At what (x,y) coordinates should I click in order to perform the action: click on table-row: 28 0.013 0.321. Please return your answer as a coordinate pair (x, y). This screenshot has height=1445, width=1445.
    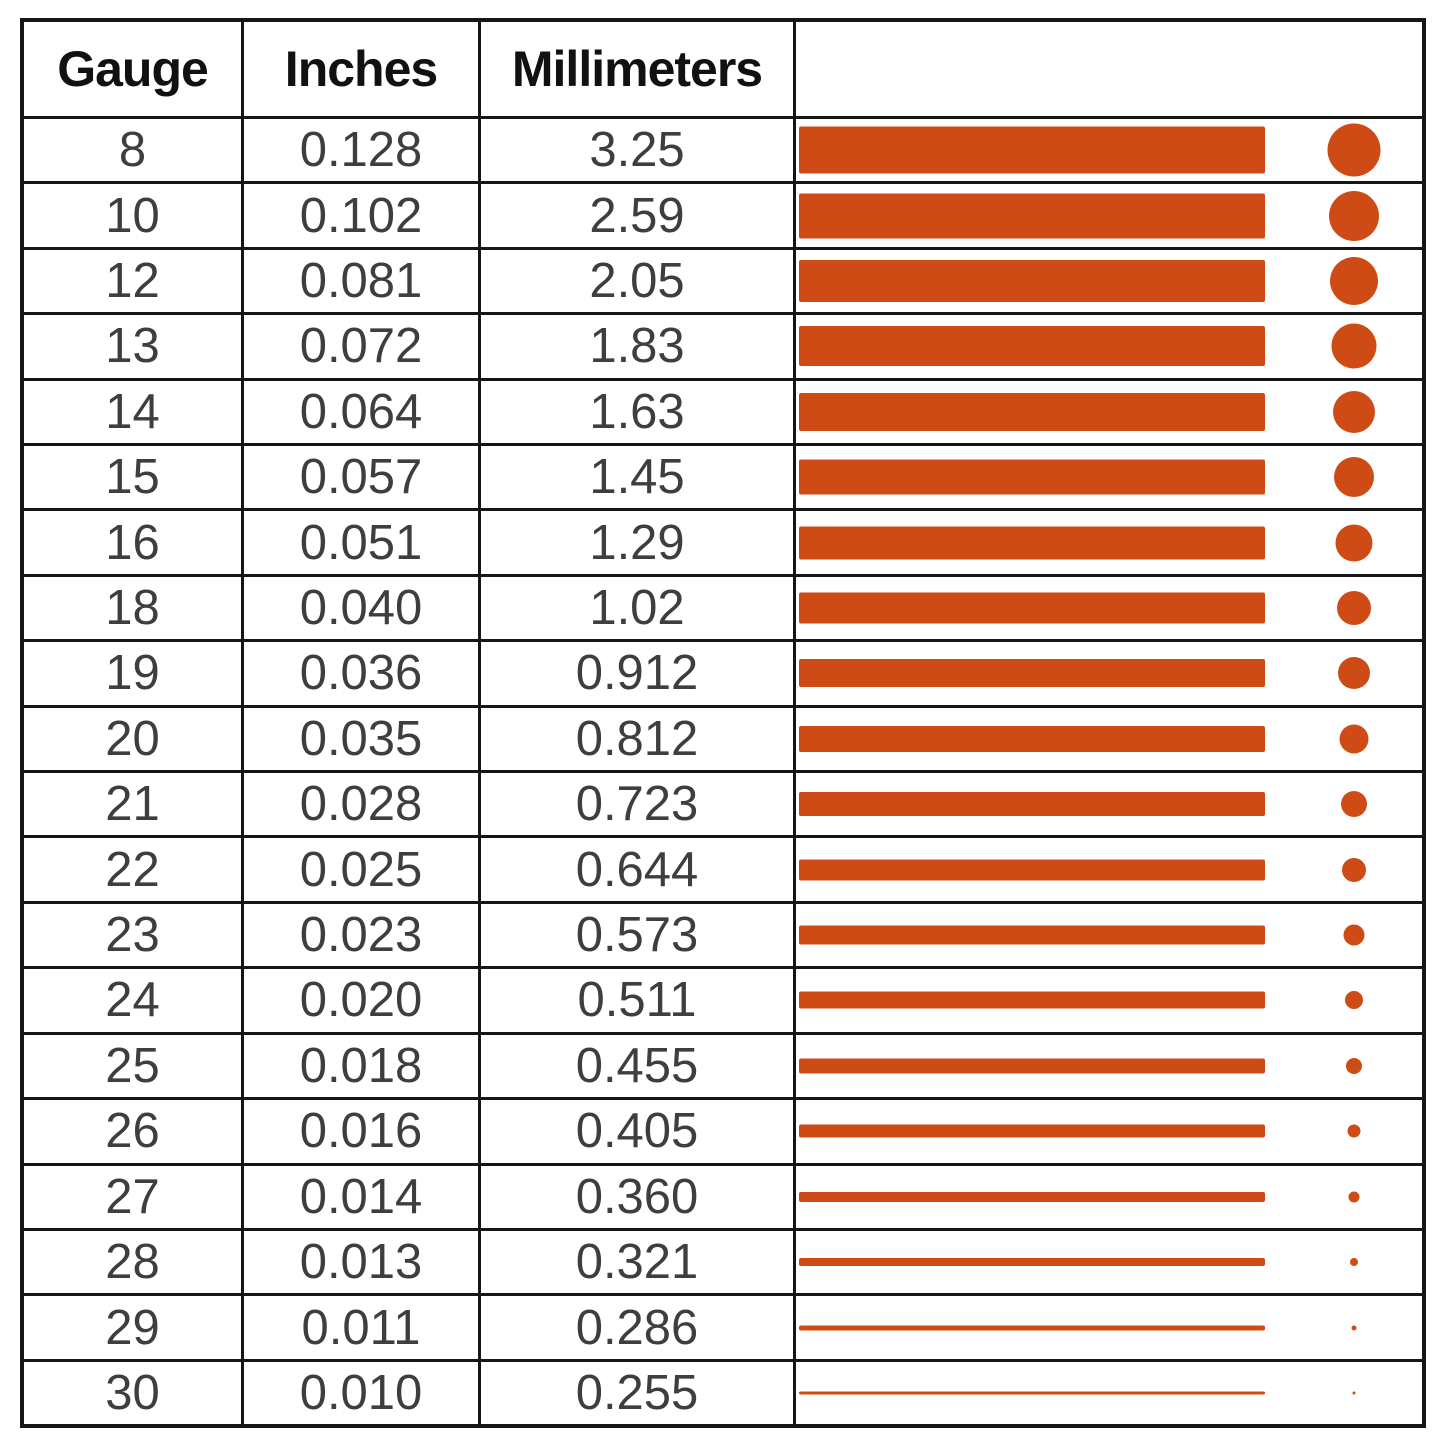
    Looking at the image, I should click on (723, 1260).